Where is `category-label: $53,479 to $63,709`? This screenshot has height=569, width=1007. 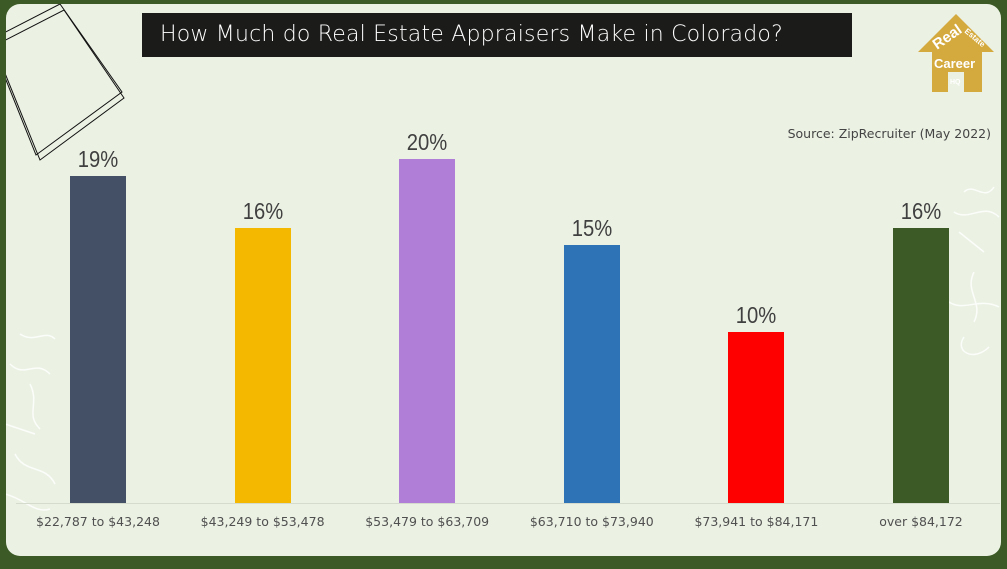 category-label: $53,479 to $63,709 is located at coordinates (427, 521).